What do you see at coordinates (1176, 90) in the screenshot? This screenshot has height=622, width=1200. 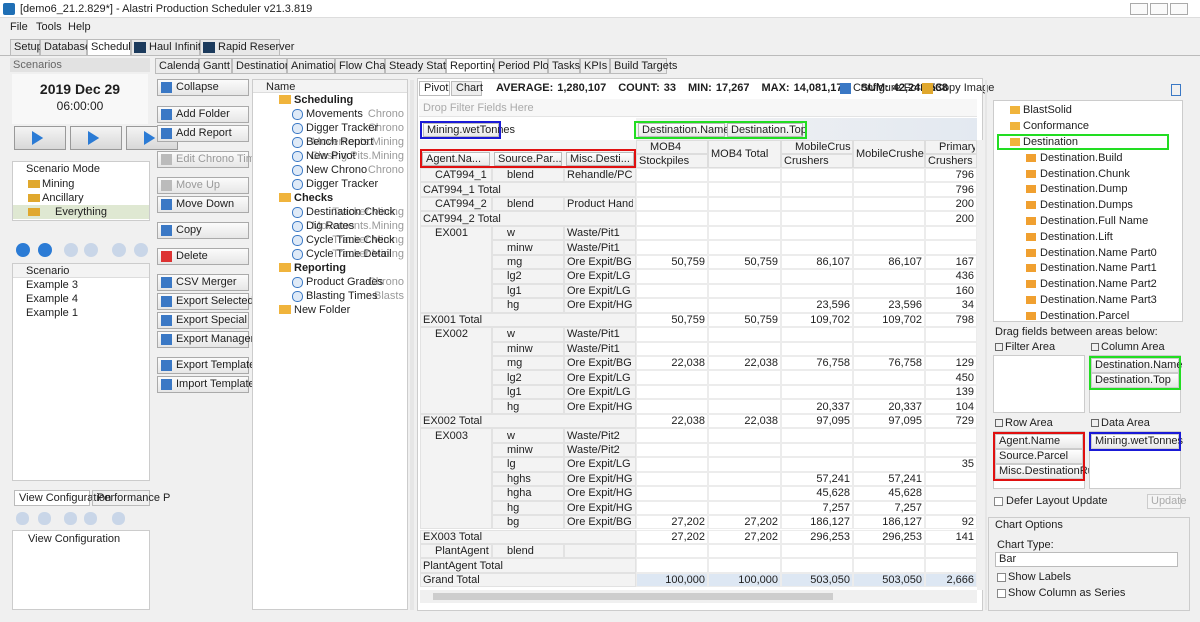 I see `field-list-icon` at bounding box center [1176, 90].